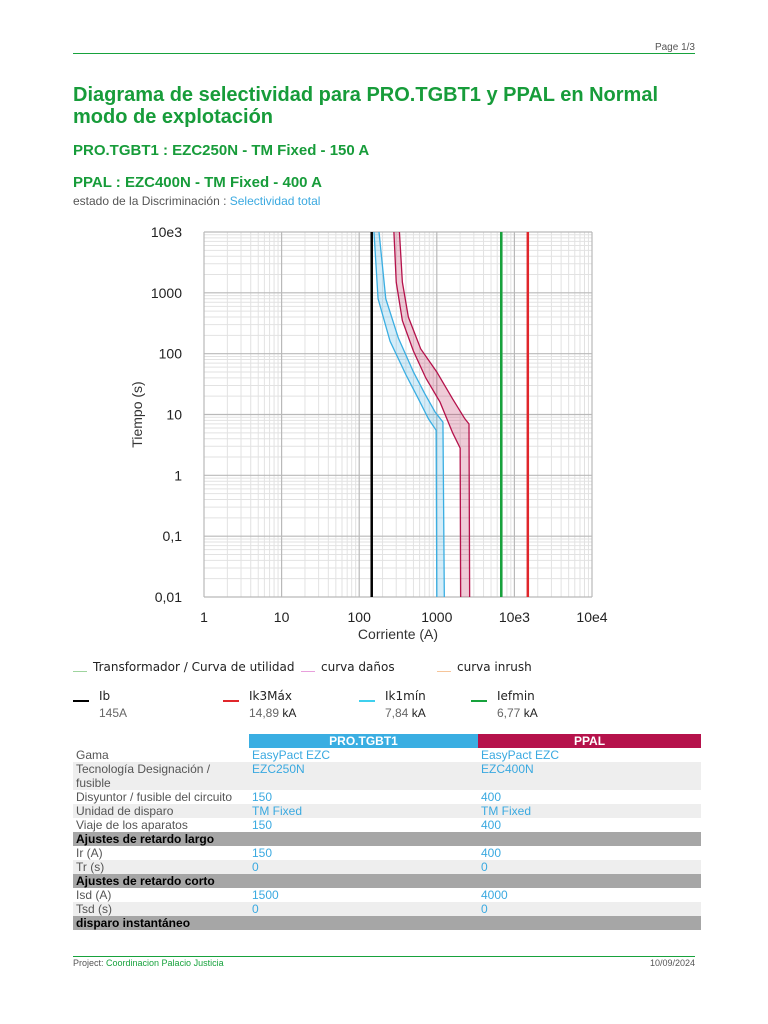  What do you see at coordinates (166, 232) in the screenshot?
I see `y-tick-label: 10e3` at bounding box center [166, 232].